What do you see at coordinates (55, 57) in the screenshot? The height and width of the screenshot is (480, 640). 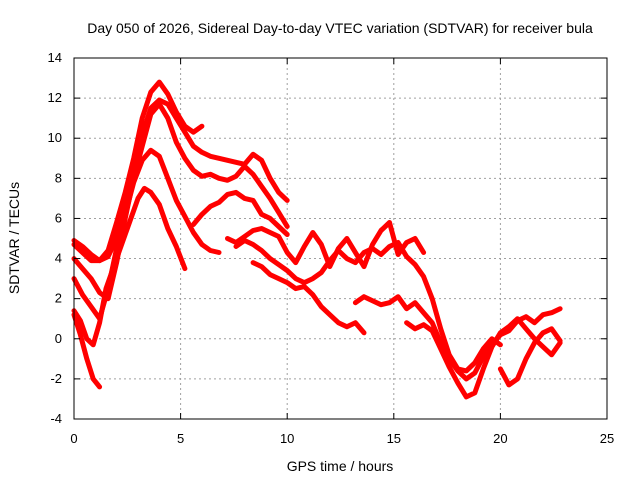 I see `y-tick-label: 14` at bounding box center [55, 57].